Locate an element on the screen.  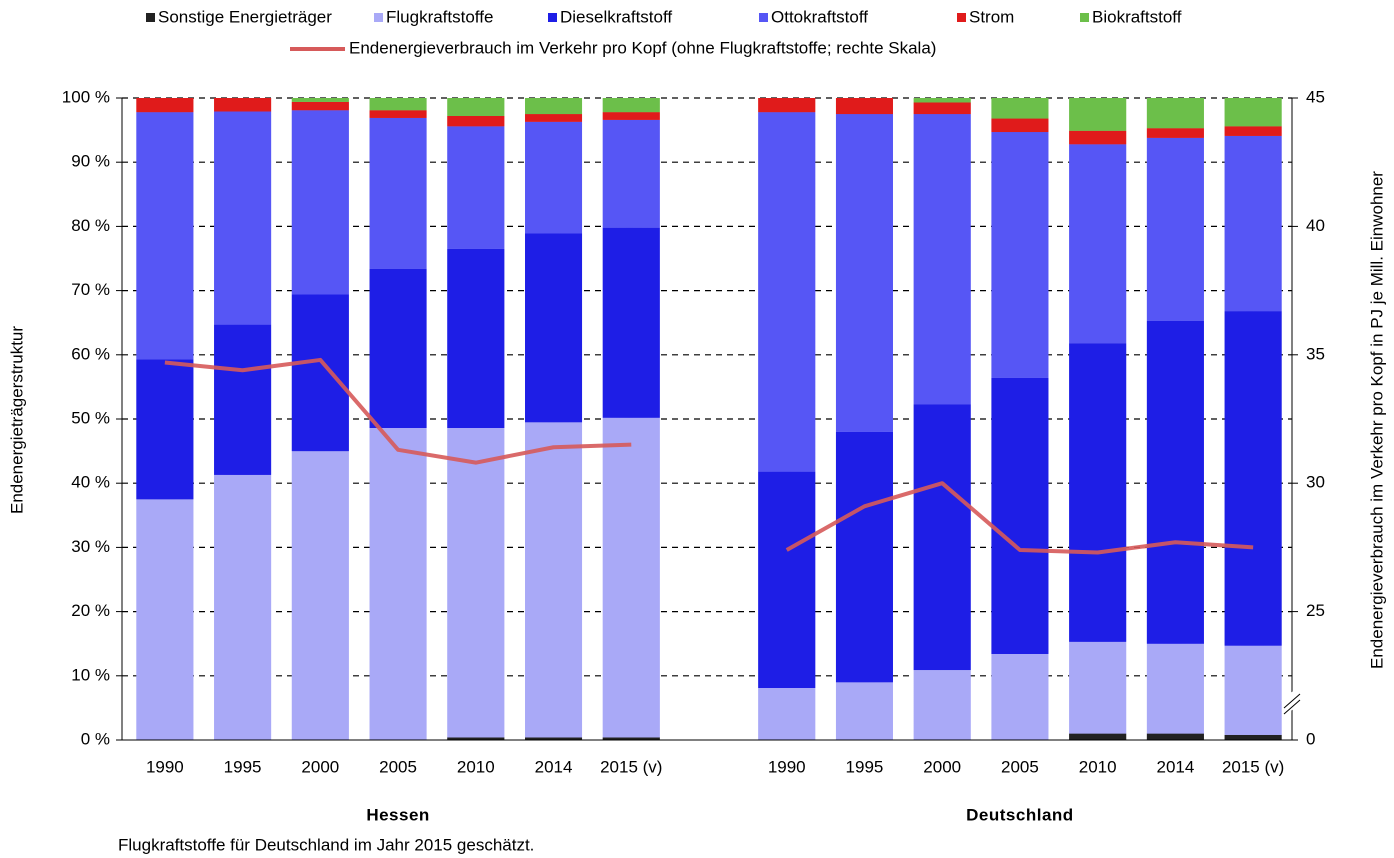
legend-label: Dieselkraftstoff is located at coordinates (616, 16).